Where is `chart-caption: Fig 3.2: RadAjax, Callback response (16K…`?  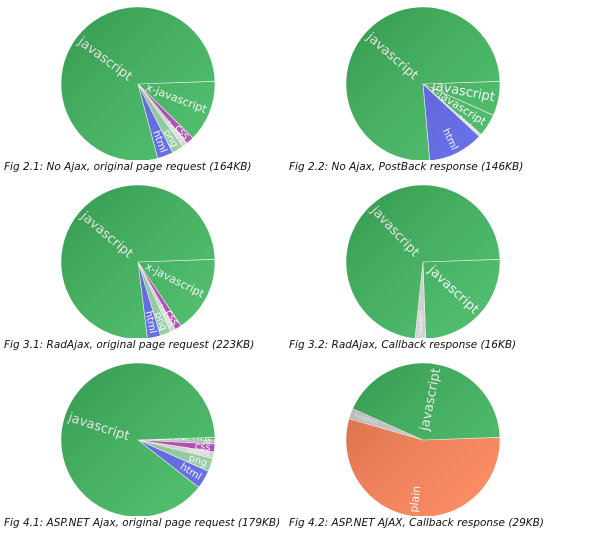 chart-caption: Fig 3.2: RadAjax, Callback response (16K… is located at coordinates (403, 345).